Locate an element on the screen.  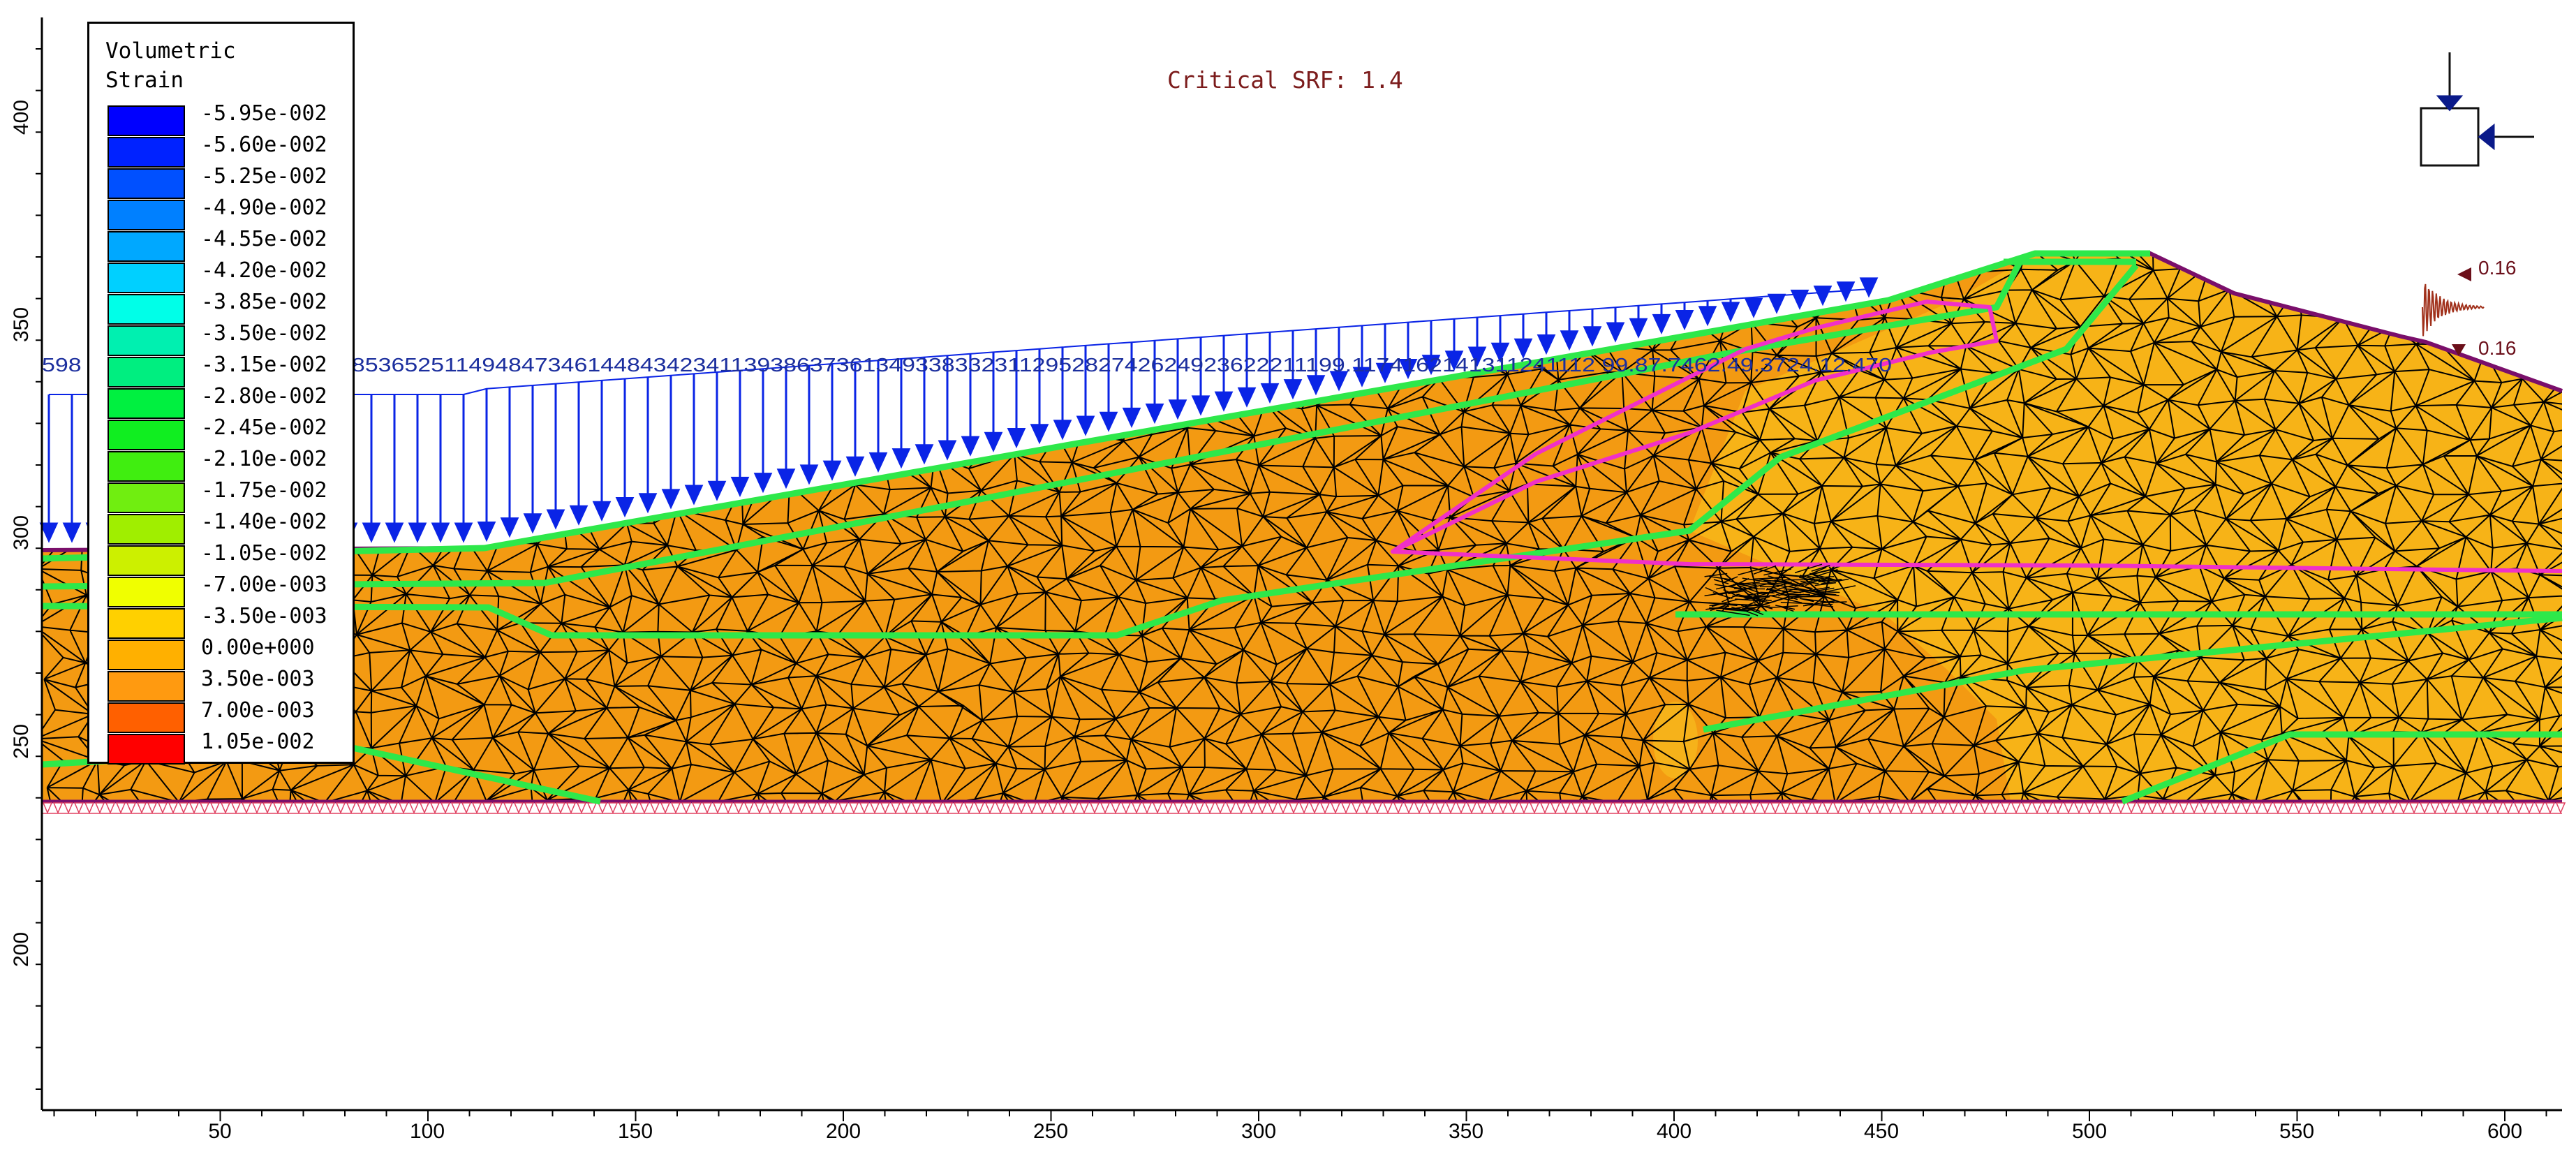
y-tick-label: 300 is located at coordinates (21, 532).